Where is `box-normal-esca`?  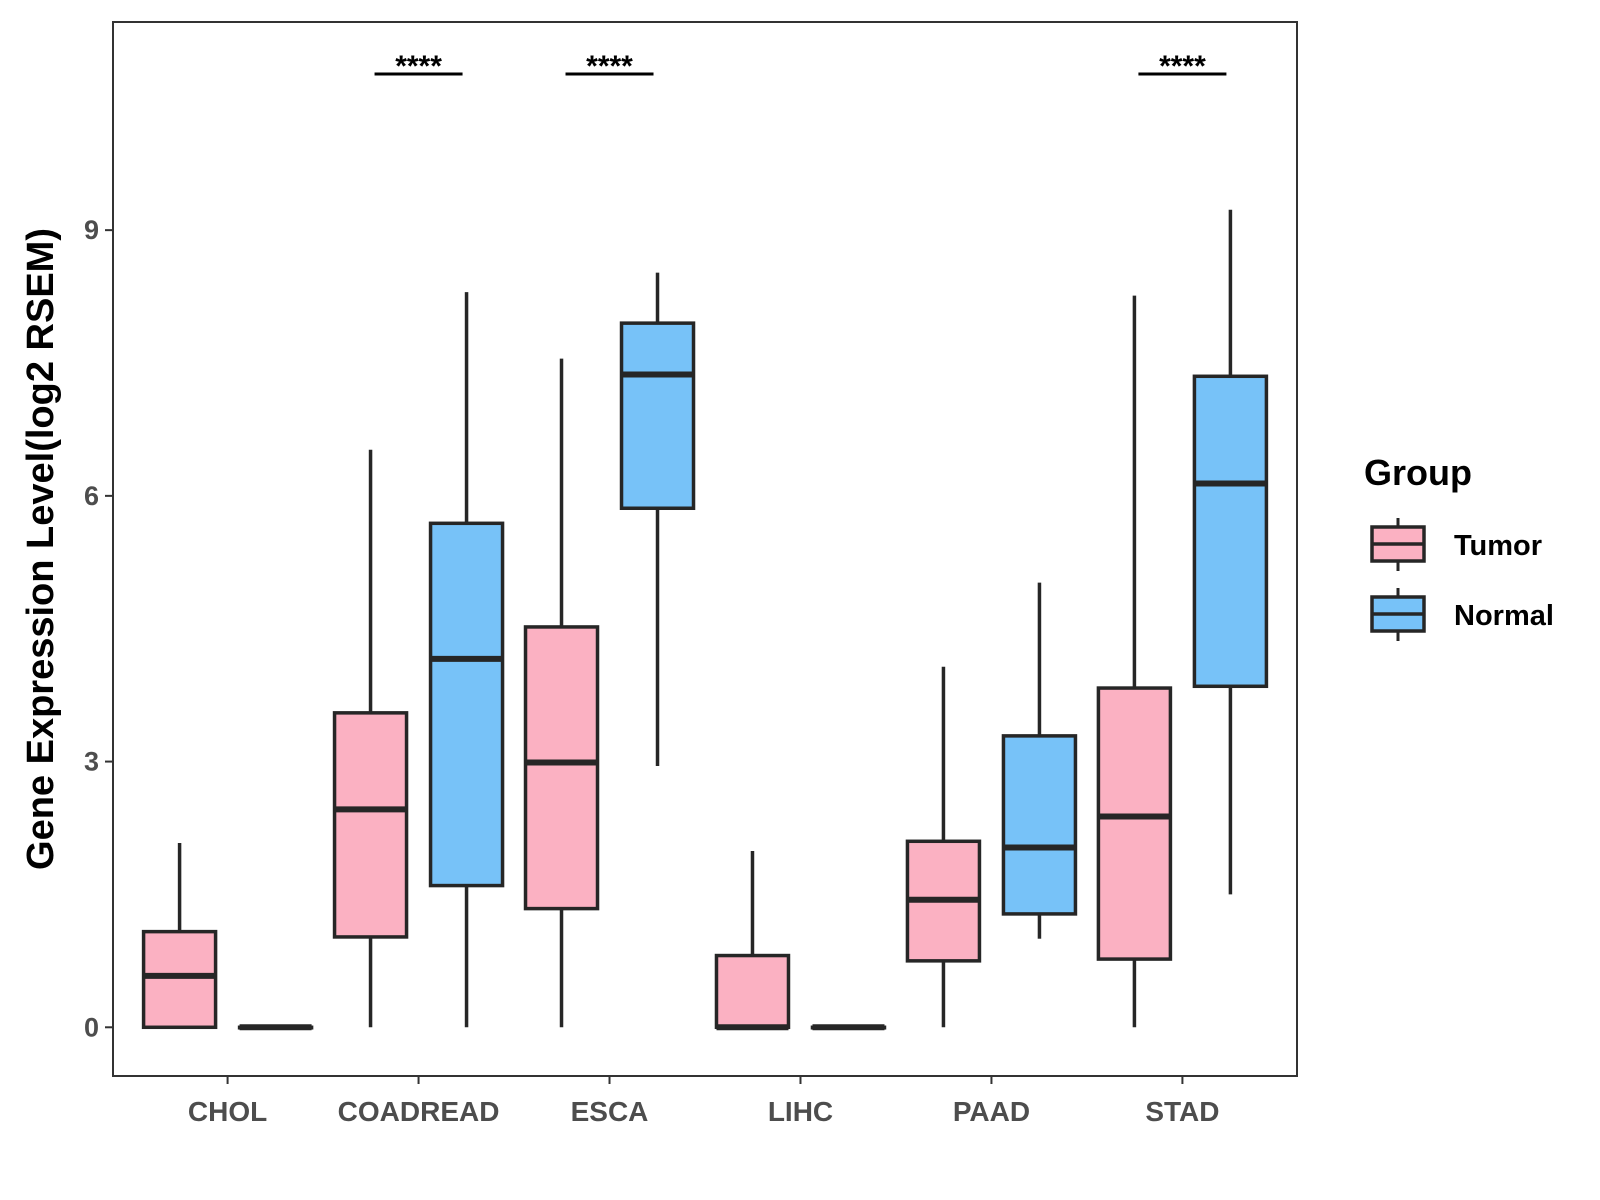
box-normal-esca is located at coordinates (657, 519).